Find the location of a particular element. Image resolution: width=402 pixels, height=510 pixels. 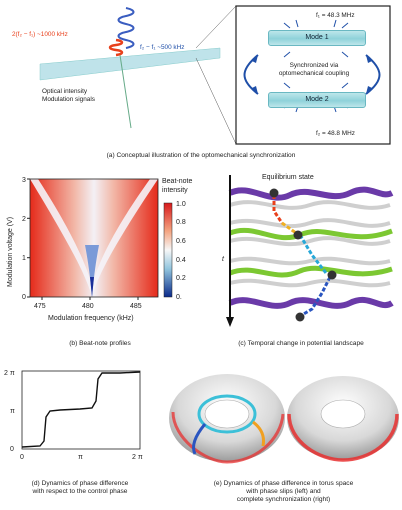

modes-box is located at coordinates (313, 75).